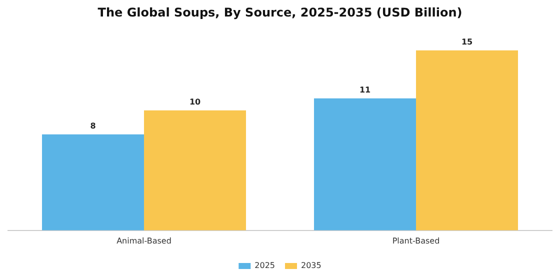 This screenshot has width=560, height=280. Describe the element at coordinates (280, 12) in the screenshot. I see `chart-title: The Global Soups, By Source, 2025-2035 (USD Billion)` at that location.